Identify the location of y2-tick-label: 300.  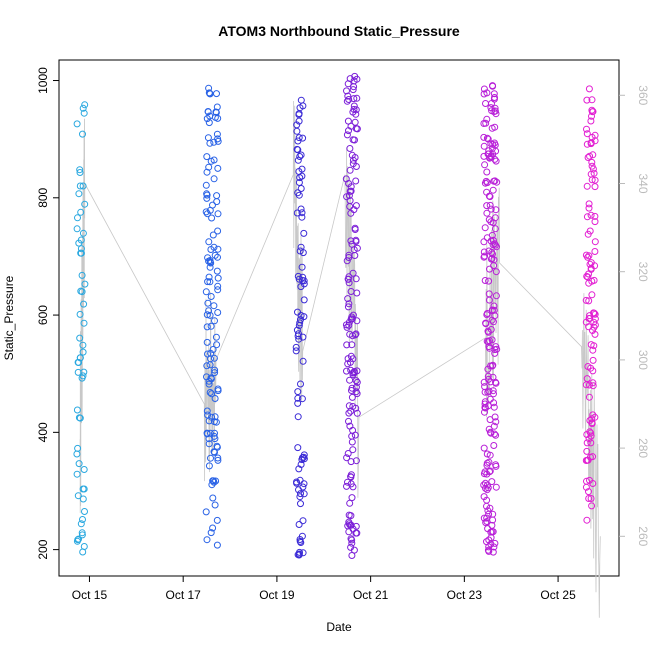
(643, 360).